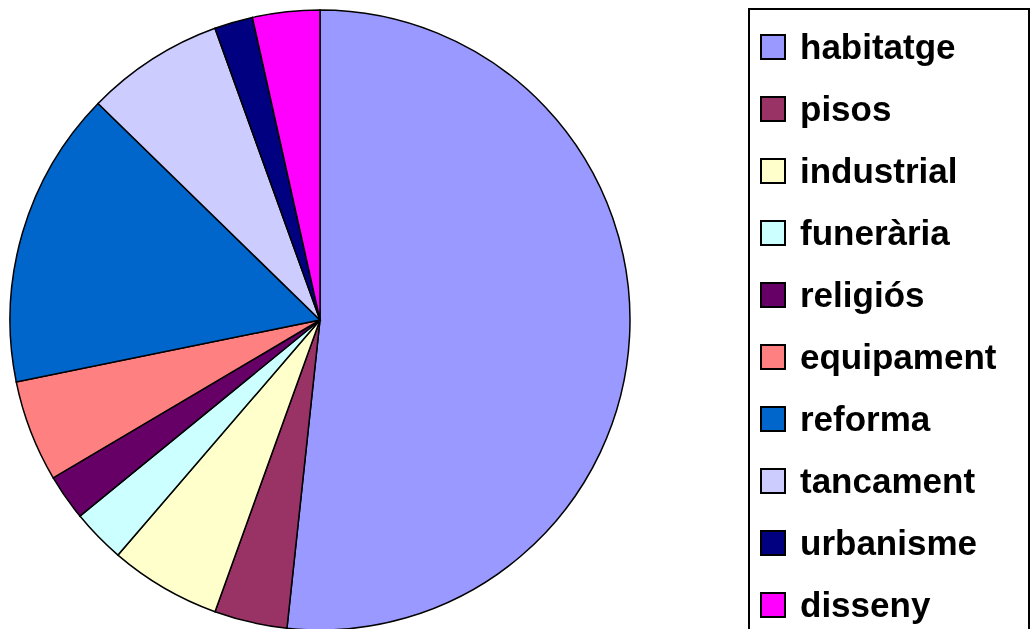 This screenshot has height=629, width=1032. I want to click on legend-label: industrial, so click(879, 171).